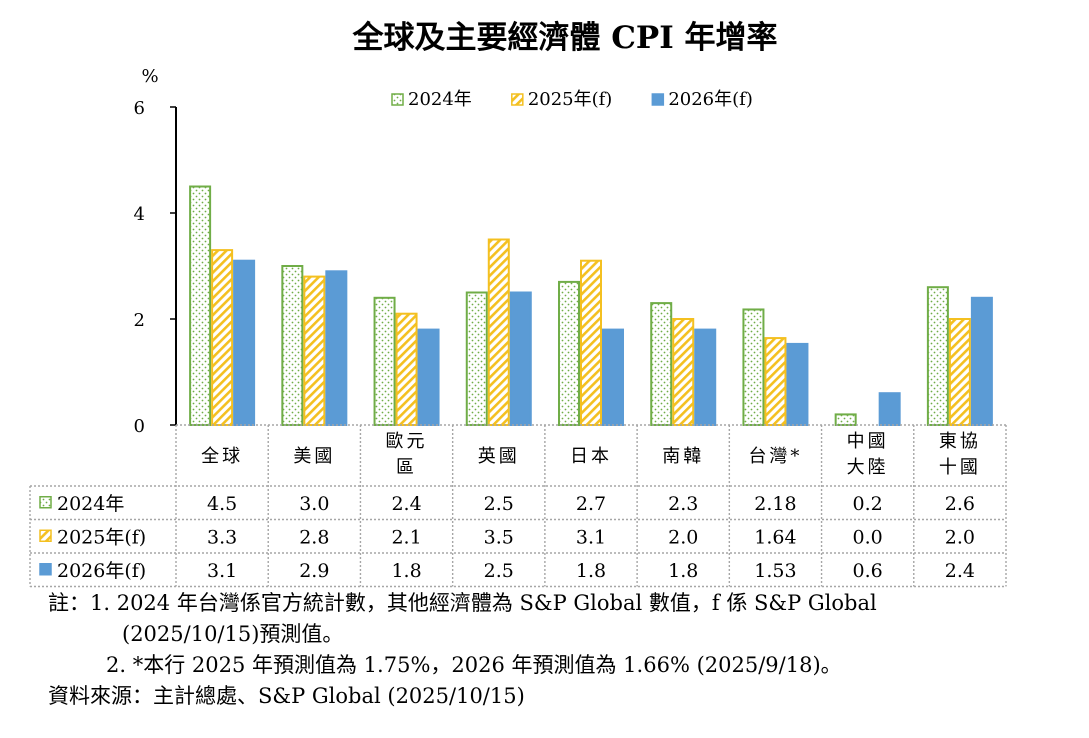 The image size is (1089, 738). I want to click on table-cell-value: 2.3, so click(683, 504).